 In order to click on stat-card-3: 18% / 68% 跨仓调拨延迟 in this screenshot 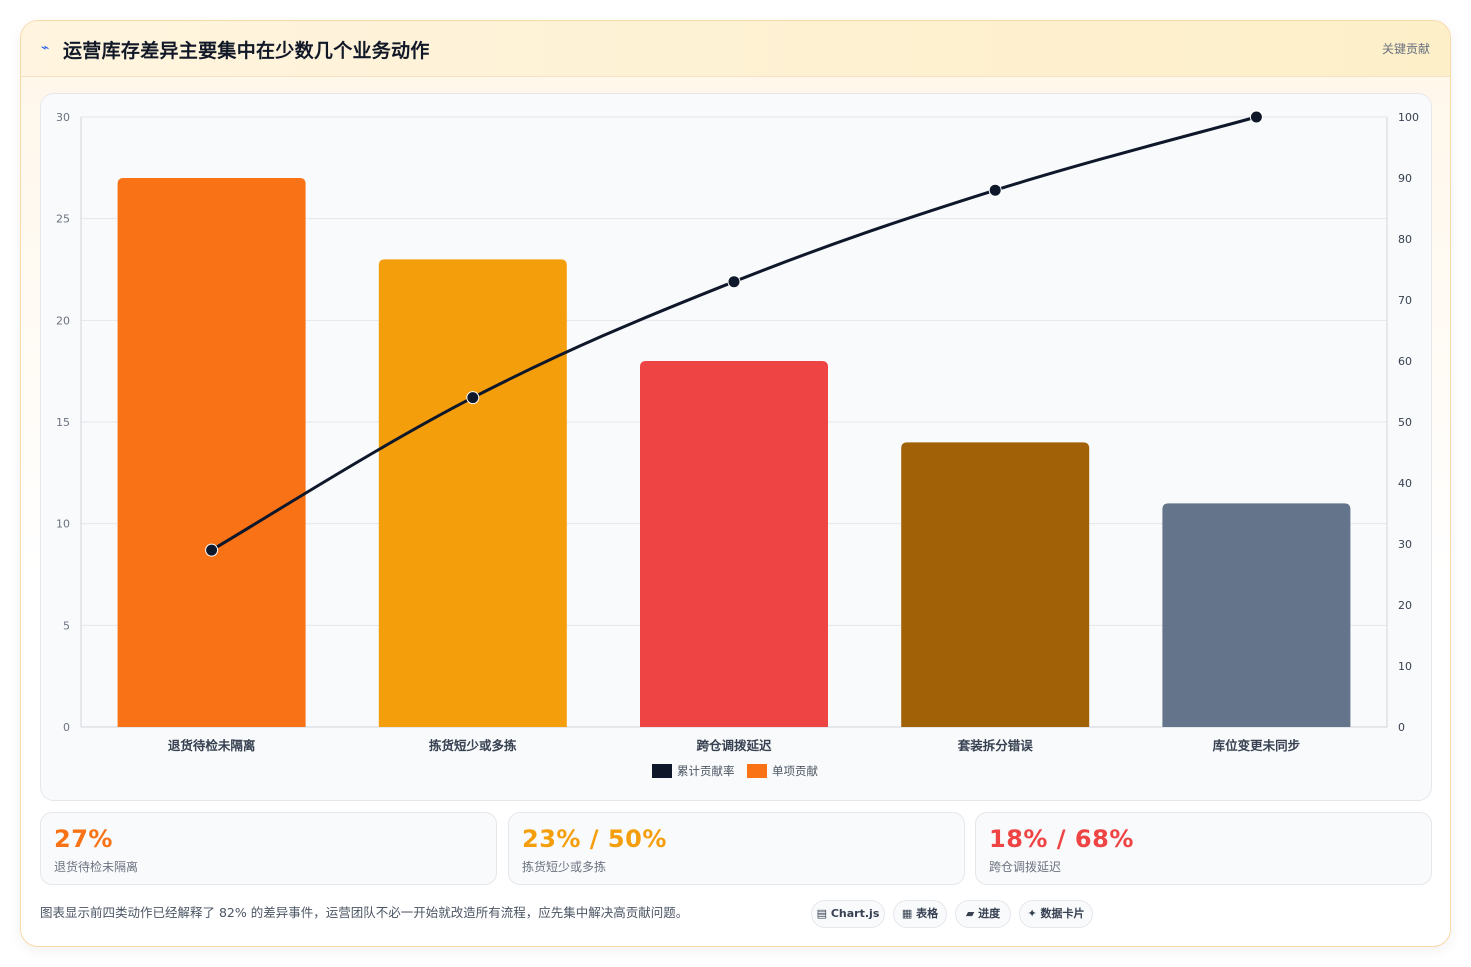, I will do `click(1203, 848)`.